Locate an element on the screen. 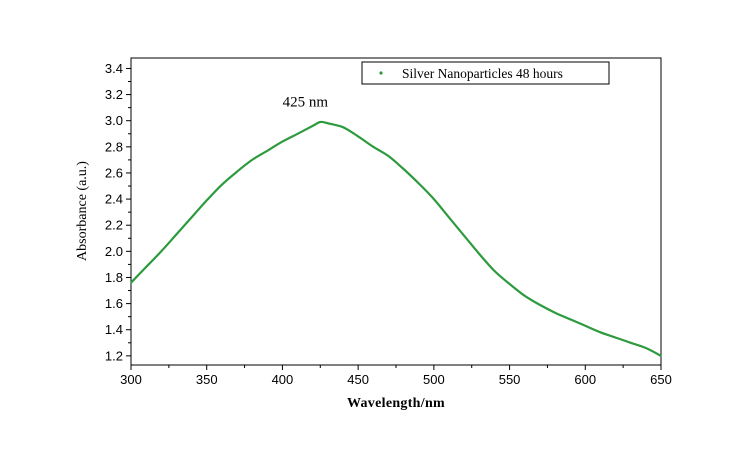 Image resolution: width=756 pixels, height=454 pixels. y-tick-label: 1.2 is located at coordinates (114, 355).